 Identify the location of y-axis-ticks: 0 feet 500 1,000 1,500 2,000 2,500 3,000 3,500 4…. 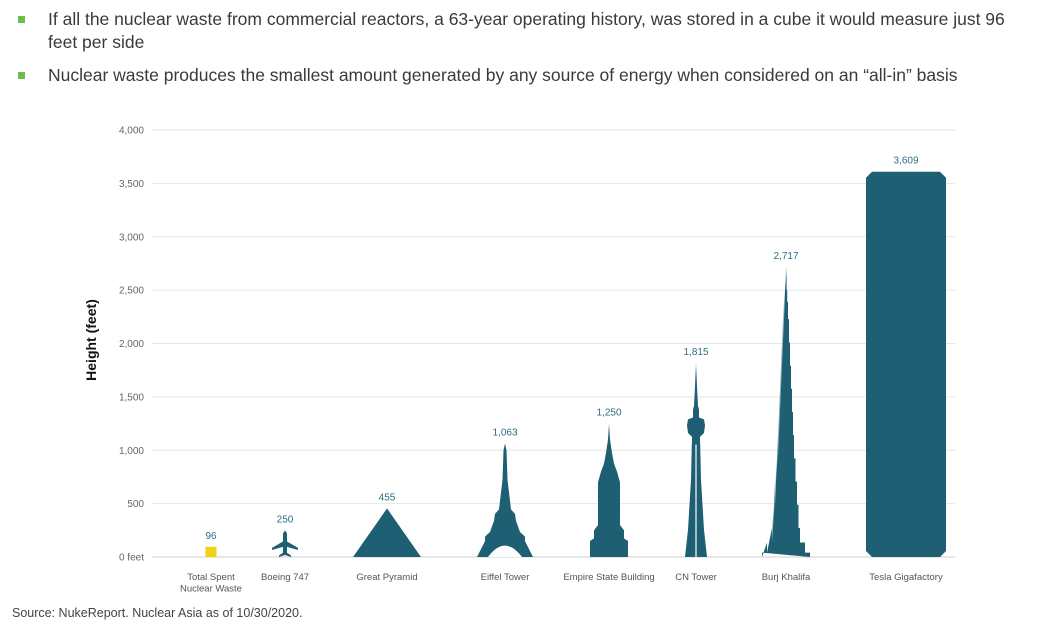
(131, 345).